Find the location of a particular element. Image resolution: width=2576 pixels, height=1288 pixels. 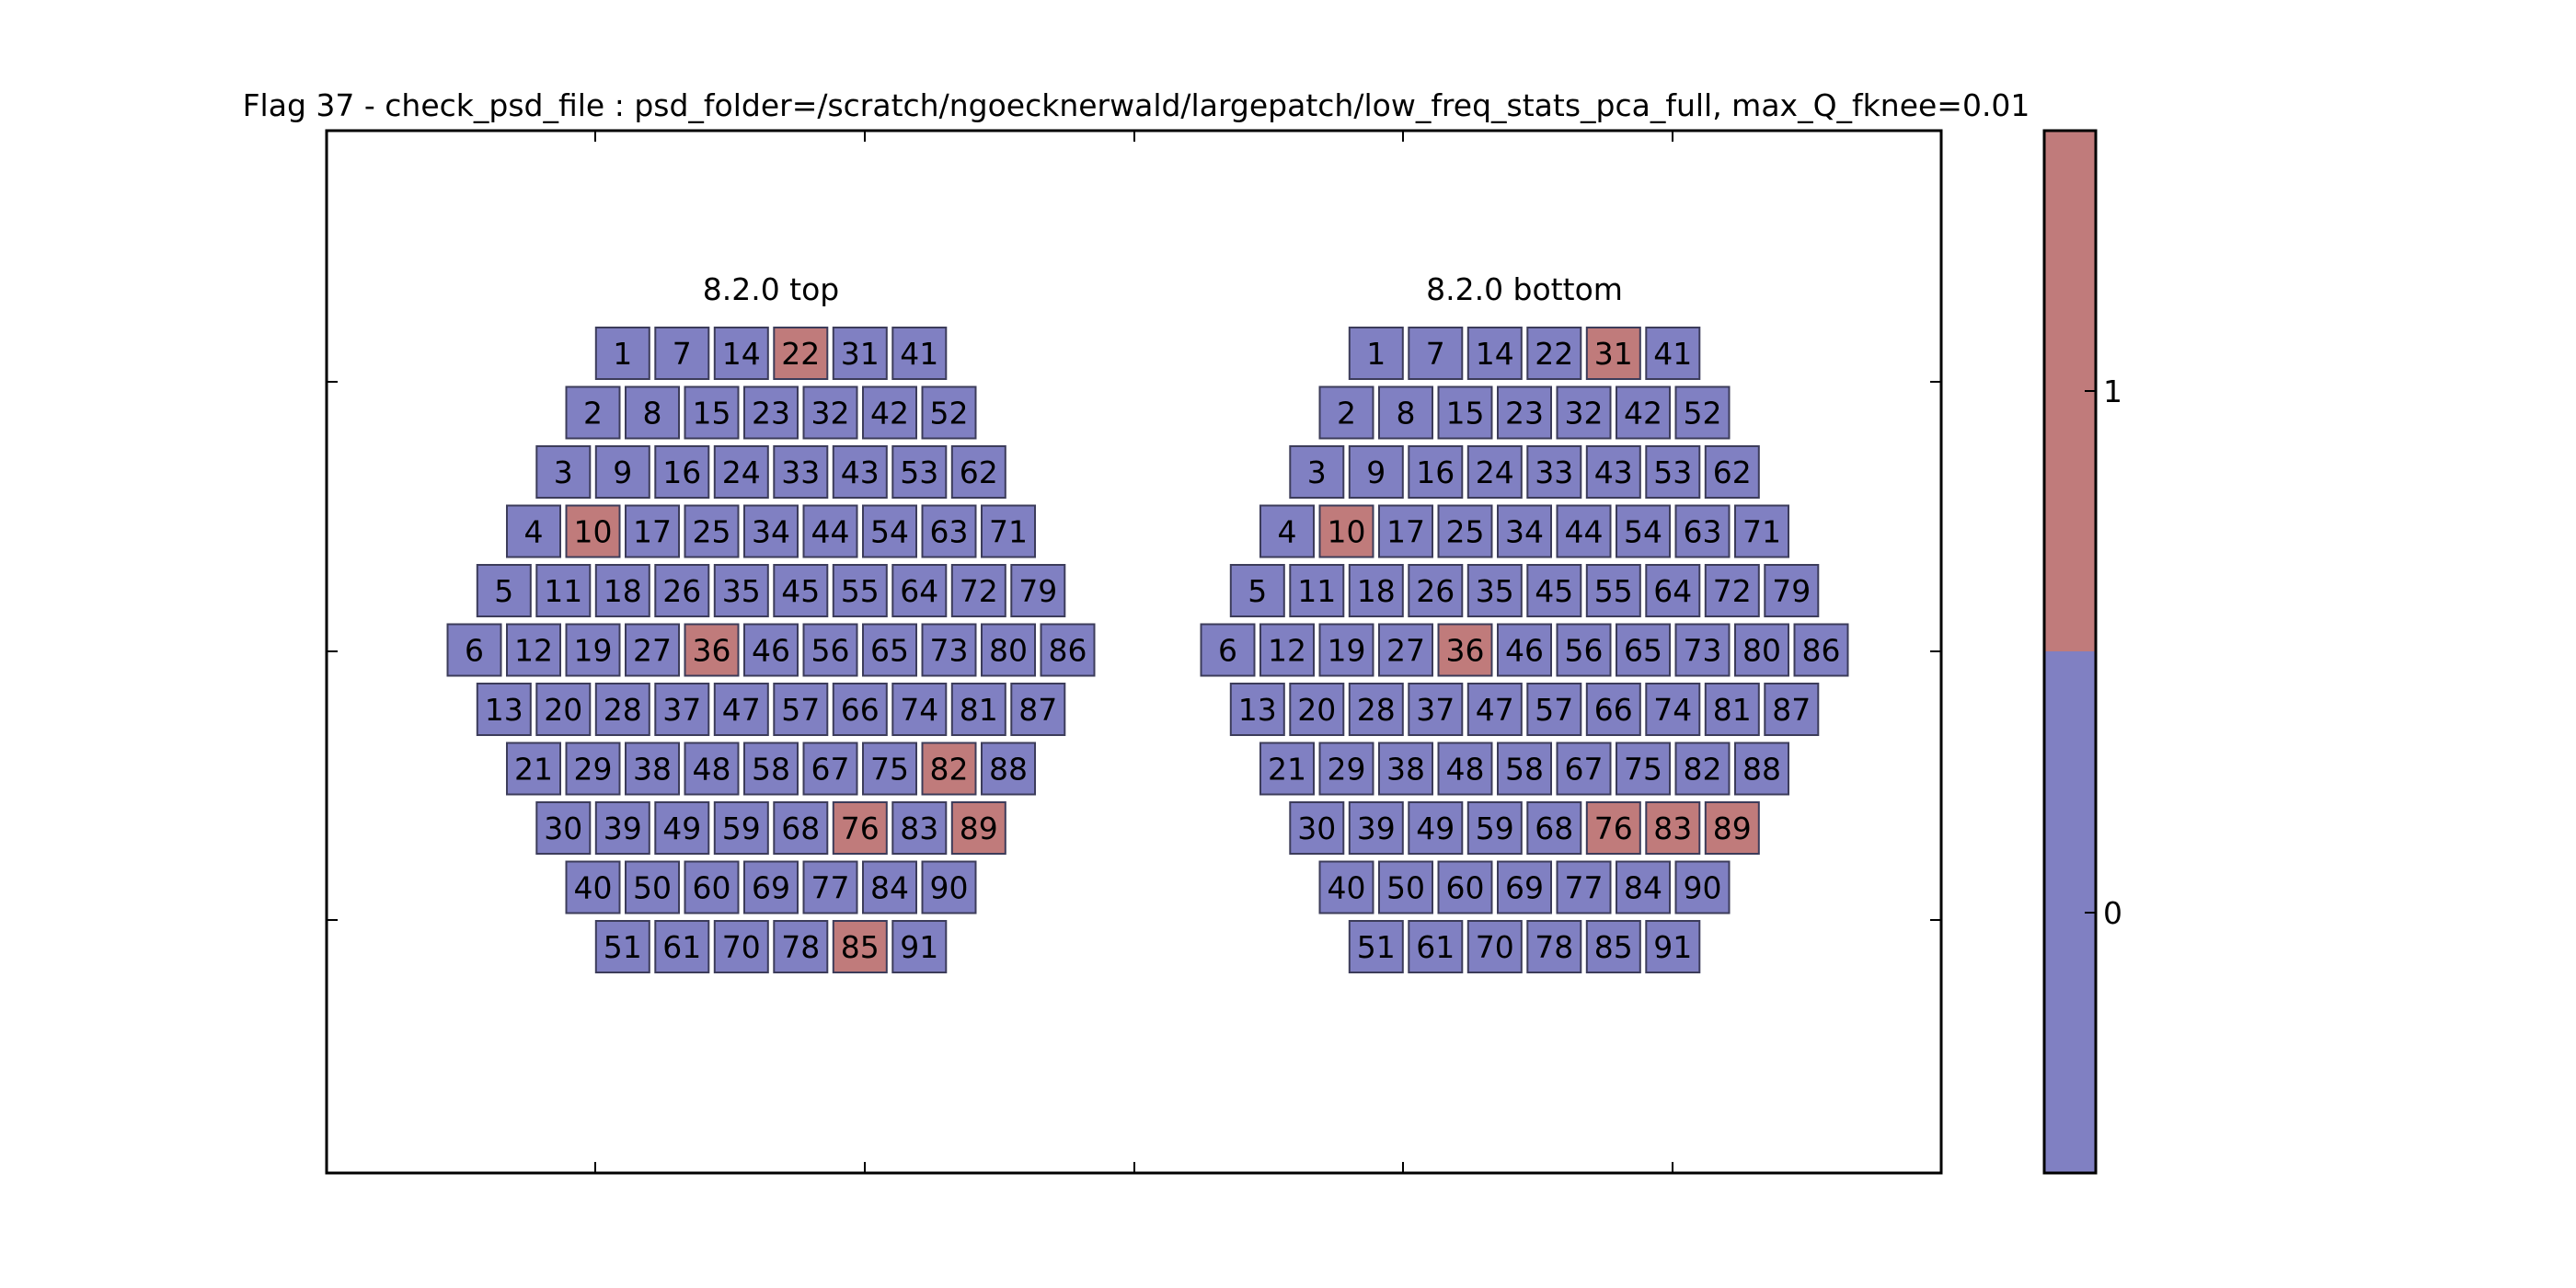

detector-label: 80 is located at coordinates (1761, 651).